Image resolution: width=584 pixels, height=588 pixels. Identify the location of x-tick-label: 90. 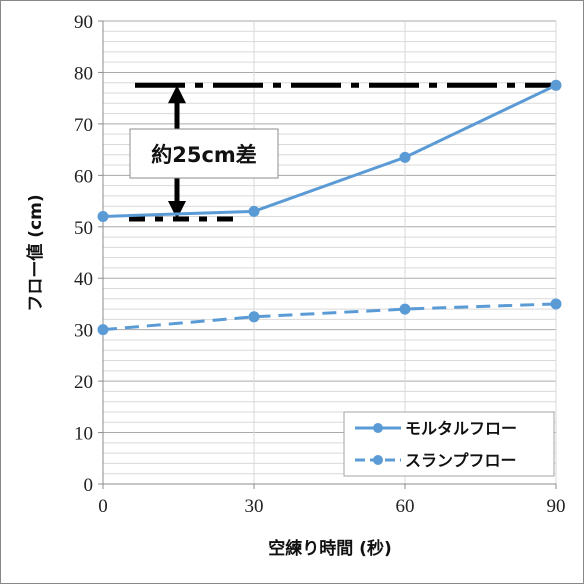
(556, 506).